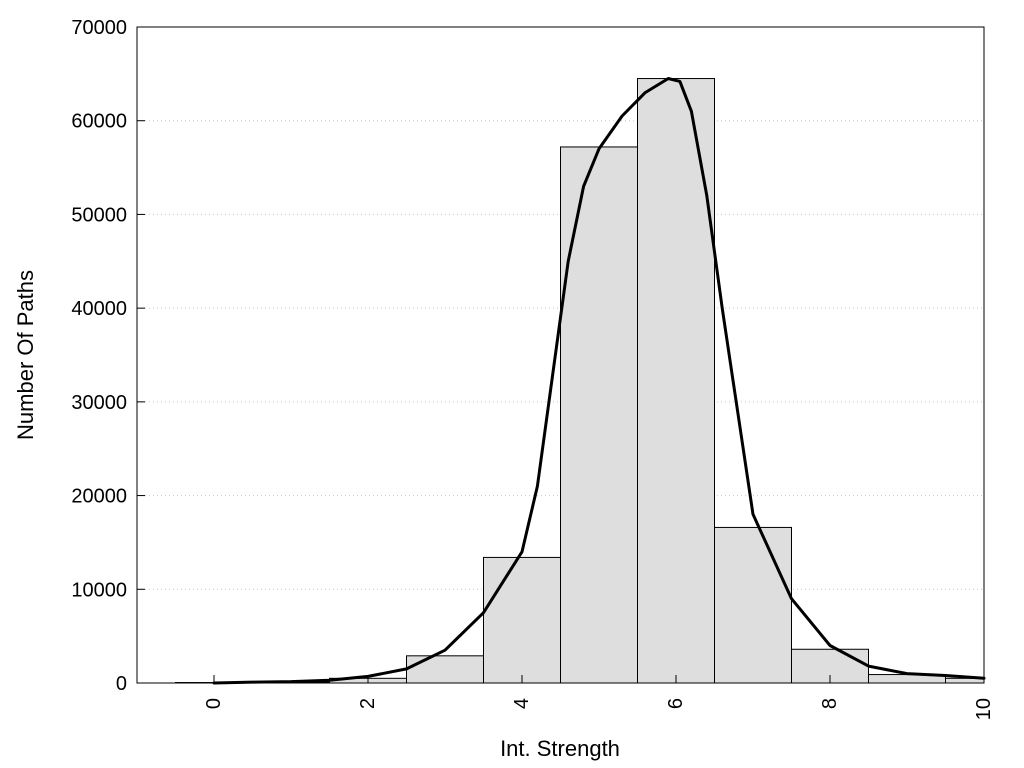 This screenshot has width=1024, height=768. I want to click on y-tick-label: 10000, so click(99, 590).